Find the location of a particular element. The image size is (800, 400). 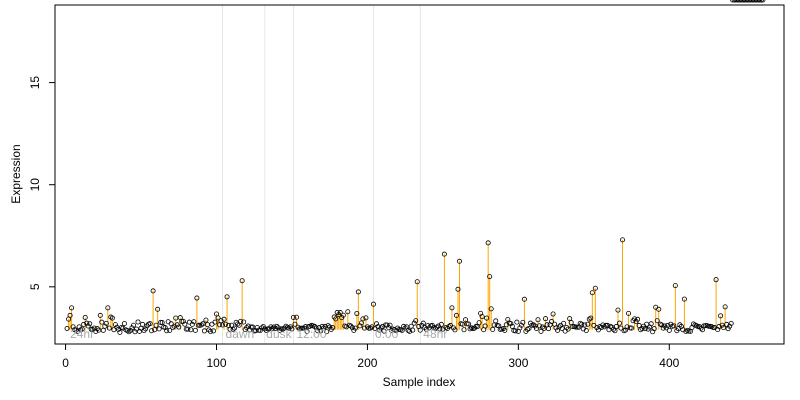

y-tick-label-0: 5 is located at coordinates (35, 286).